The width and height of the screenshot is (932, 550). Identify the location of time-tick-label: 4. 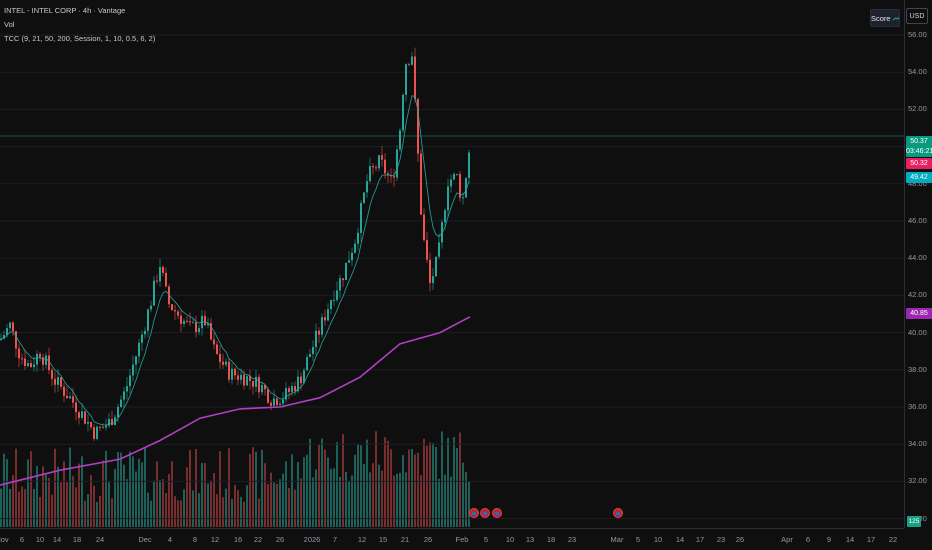
(170, 539).